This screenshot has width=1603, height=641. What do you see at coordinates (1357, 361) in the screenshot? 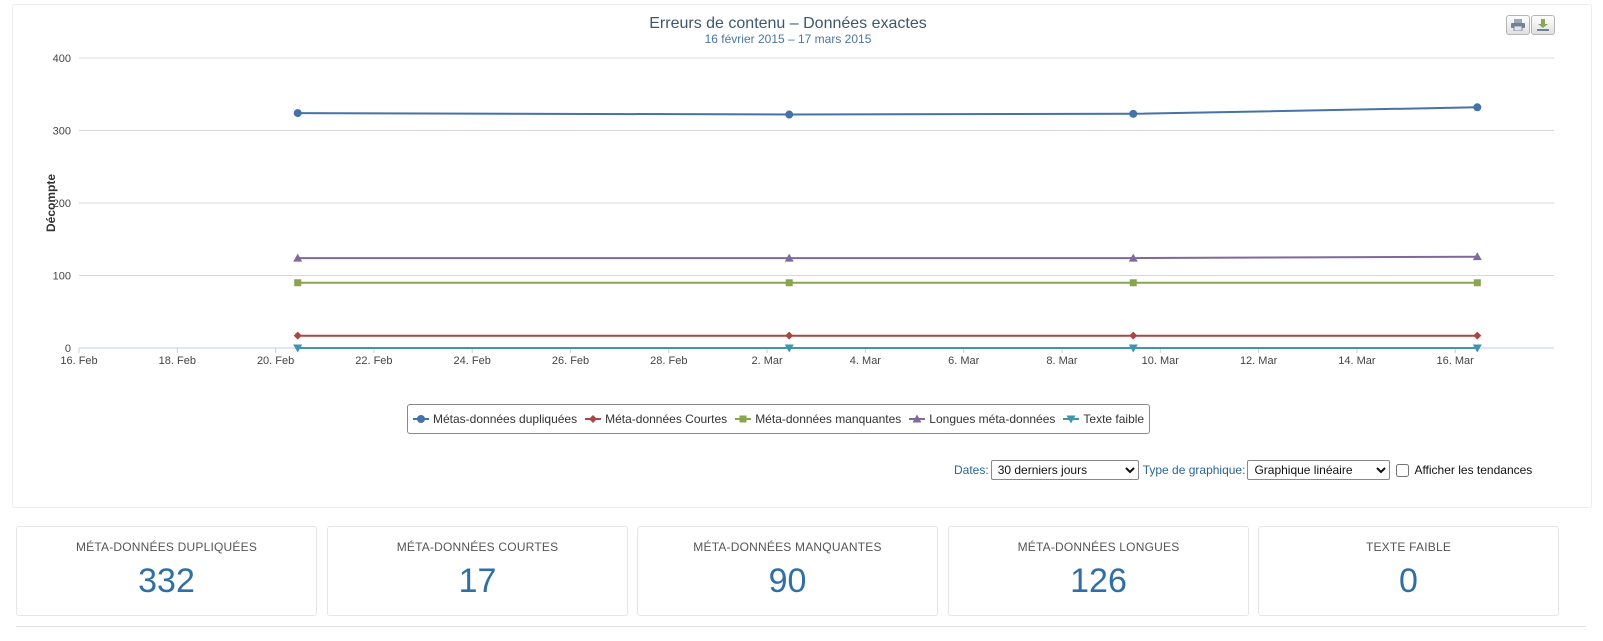
I see `x-tick-label: 14. Mar` at bounding box center [1357, 361].